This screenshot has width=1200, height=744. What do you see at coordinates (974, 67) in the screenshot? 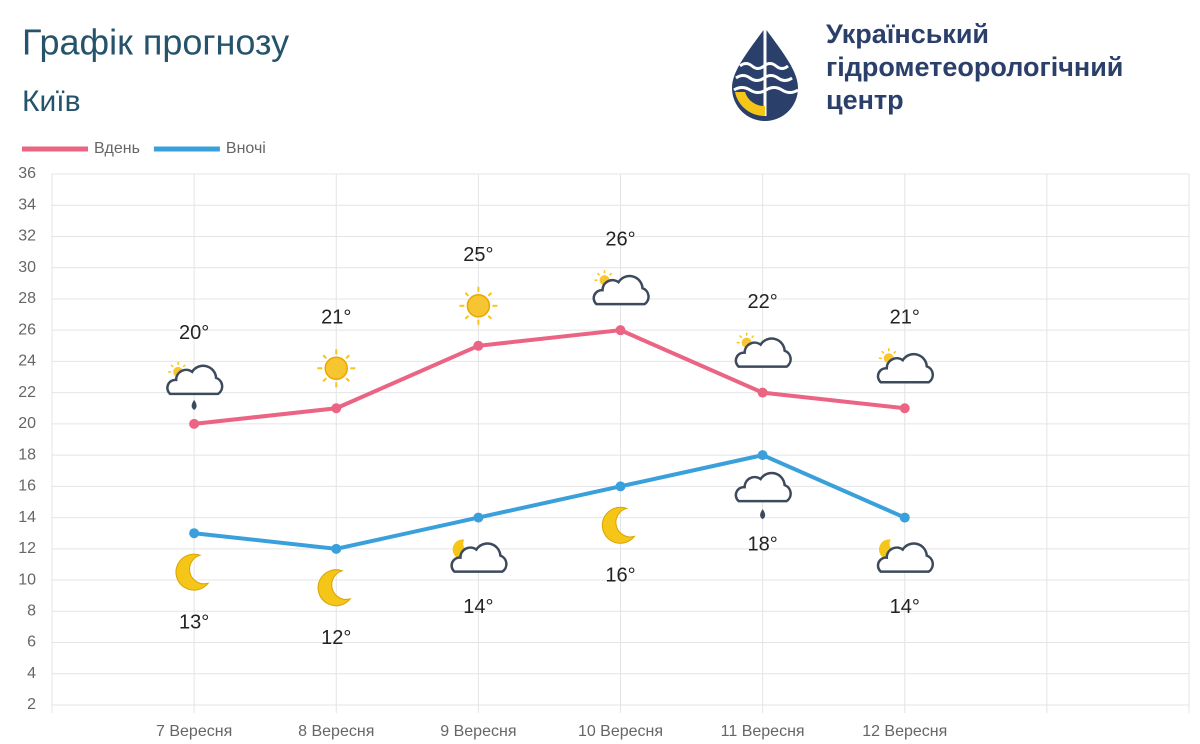
I see `logo-text: гідрометеорологічний` at bounding box center [974, 67].